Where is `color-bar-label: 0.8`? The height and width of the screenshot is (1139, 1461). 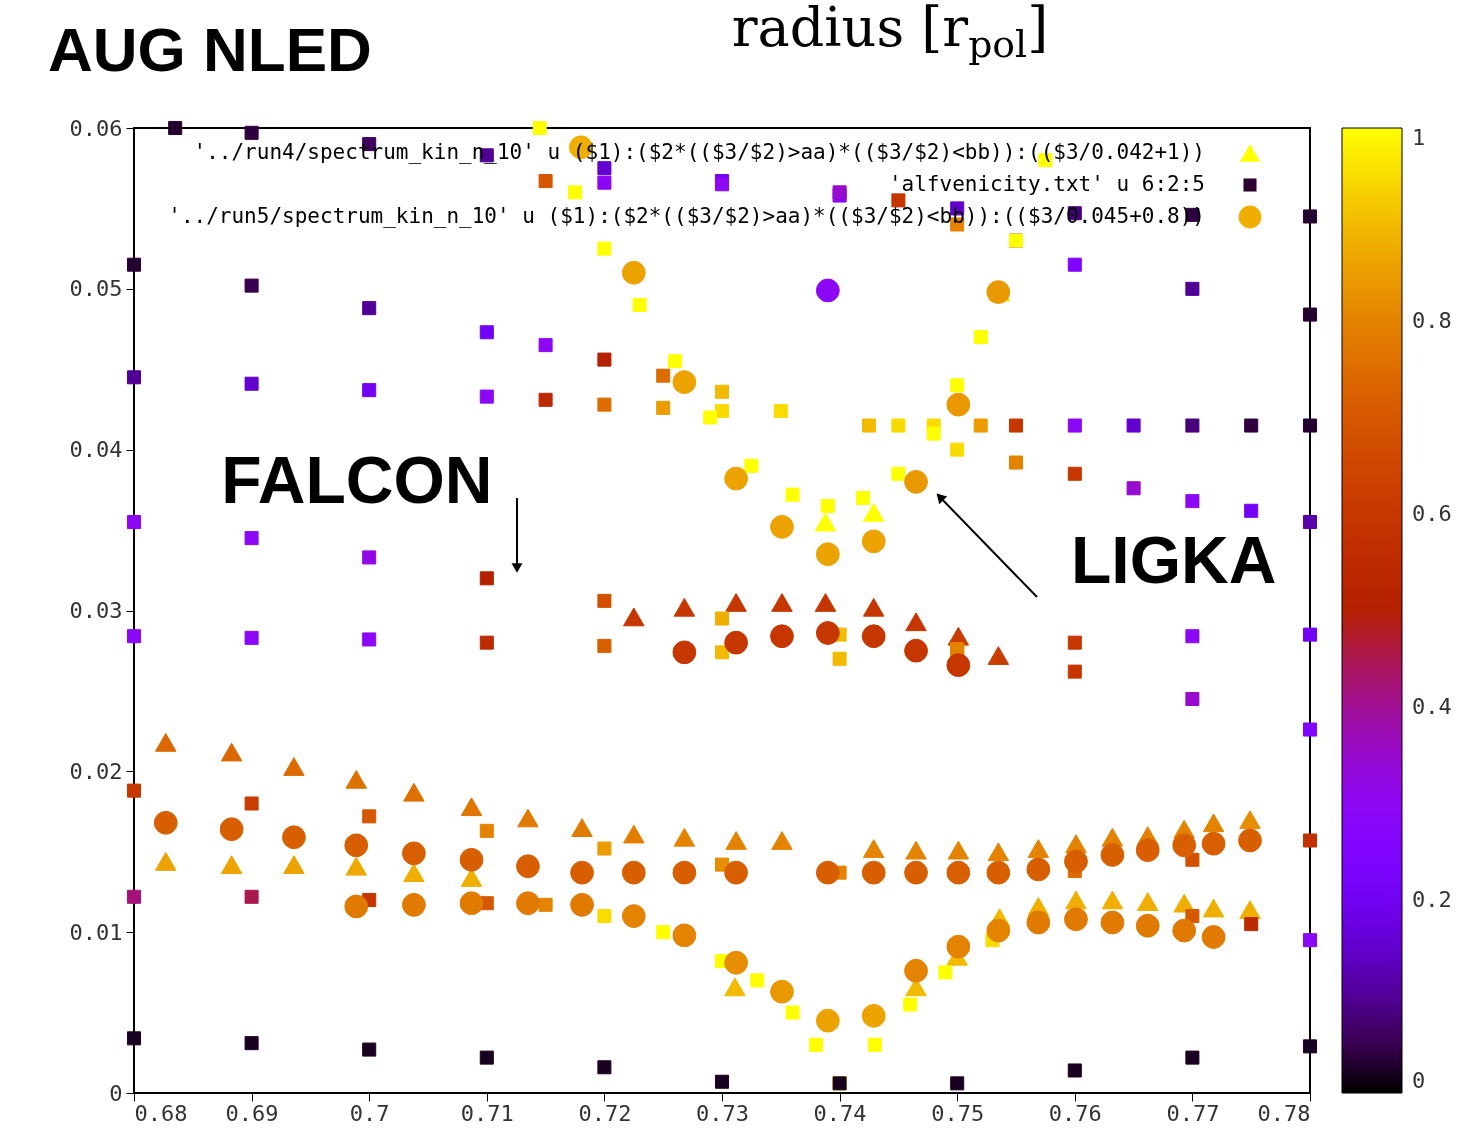
color-bar-label: 0.8 is located at coordinates (1432, 320).